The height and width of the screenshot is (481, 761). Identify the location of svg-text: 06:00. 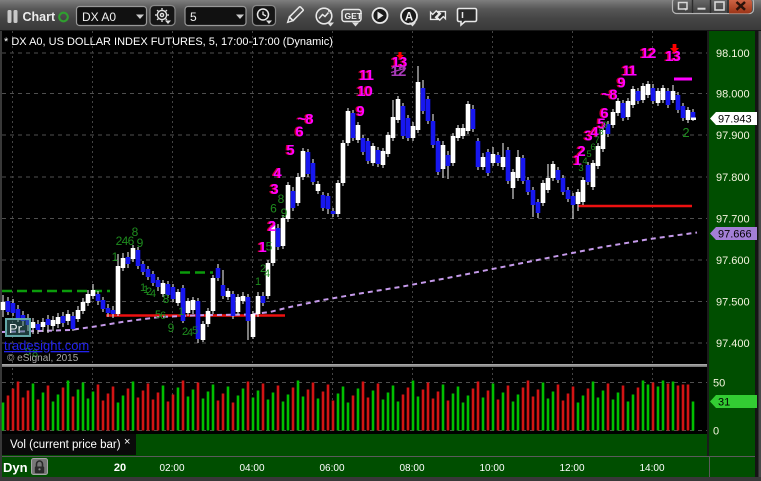
(331, 468).